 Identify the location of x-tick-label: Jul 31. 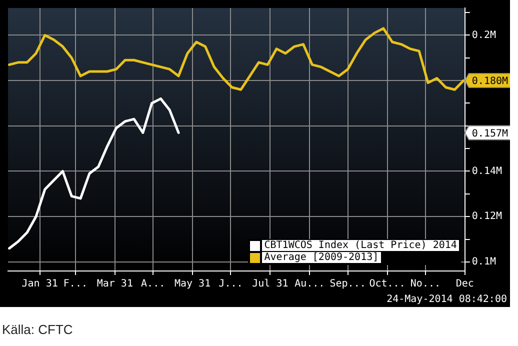
(270, 284).